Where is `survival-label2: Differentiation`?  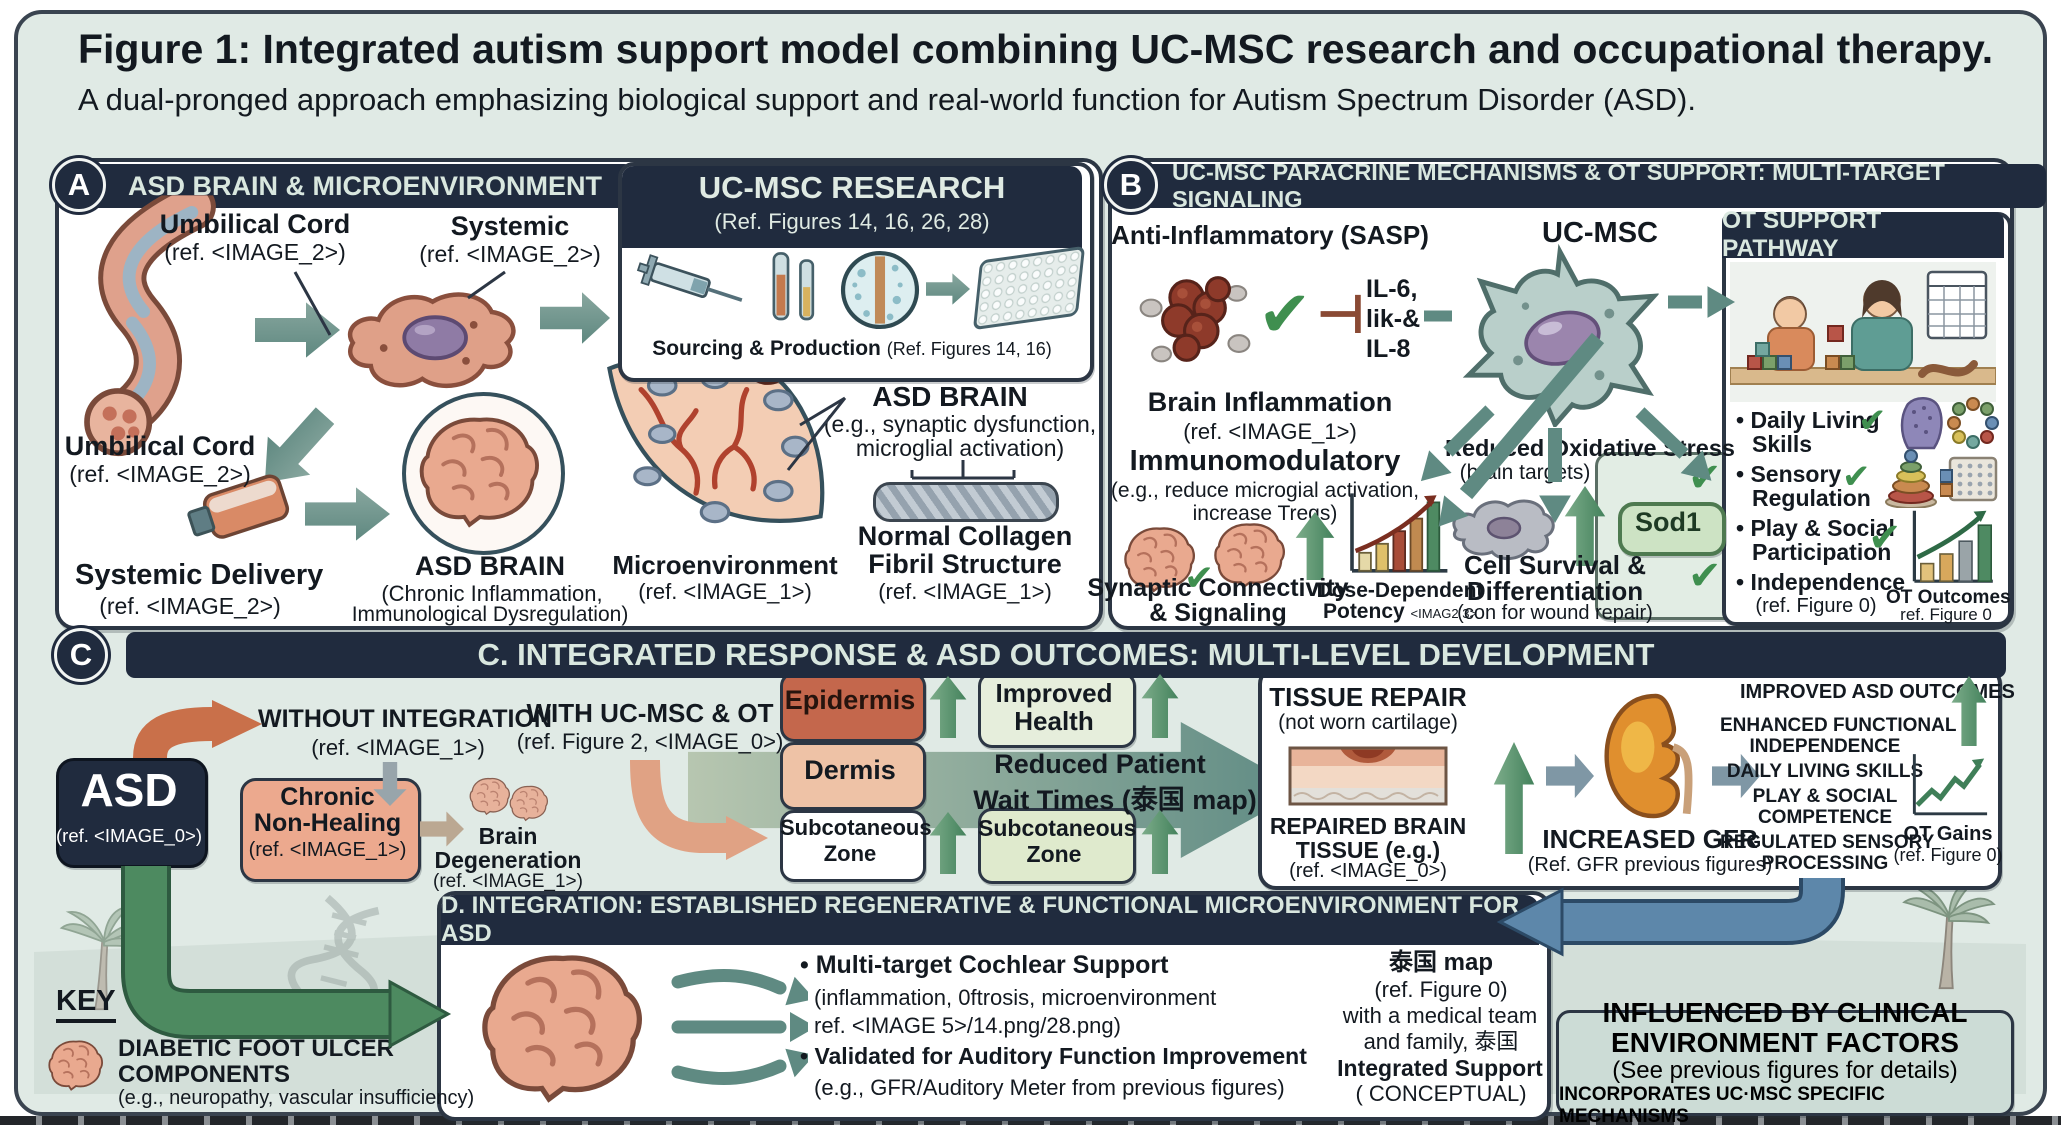
survival-label2: Differentiation is located at coordinates (1555, 591).